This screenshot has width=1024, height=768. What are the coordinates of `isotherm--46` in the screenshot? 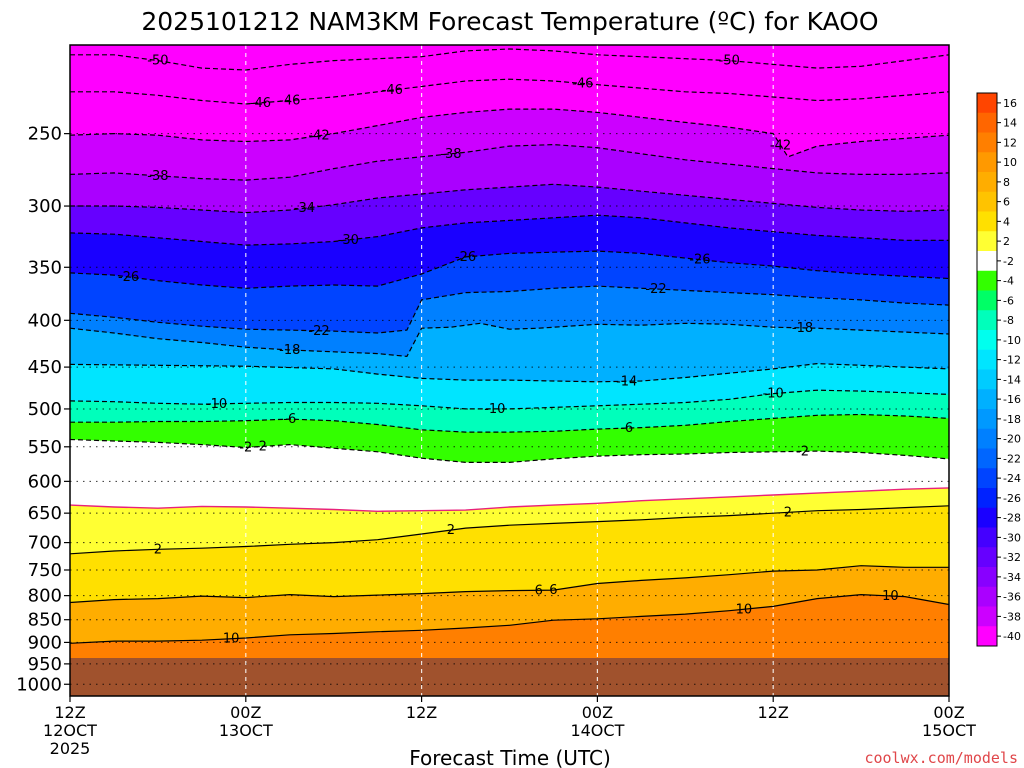 It's located at (509, 91).